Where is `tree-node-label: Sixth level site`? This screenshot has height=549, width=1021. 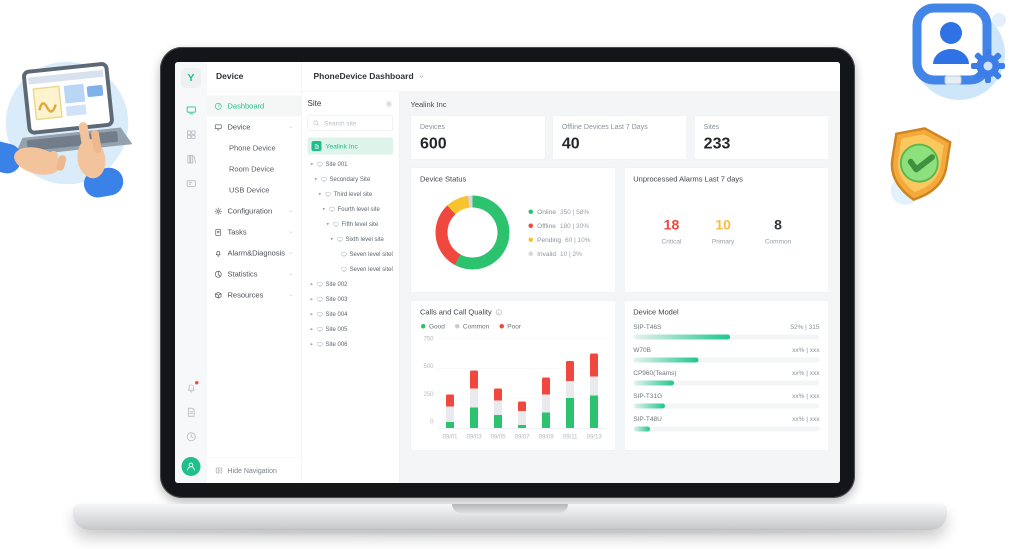 tree-node-label: Sixth level site is located at coordinates (364, 239).